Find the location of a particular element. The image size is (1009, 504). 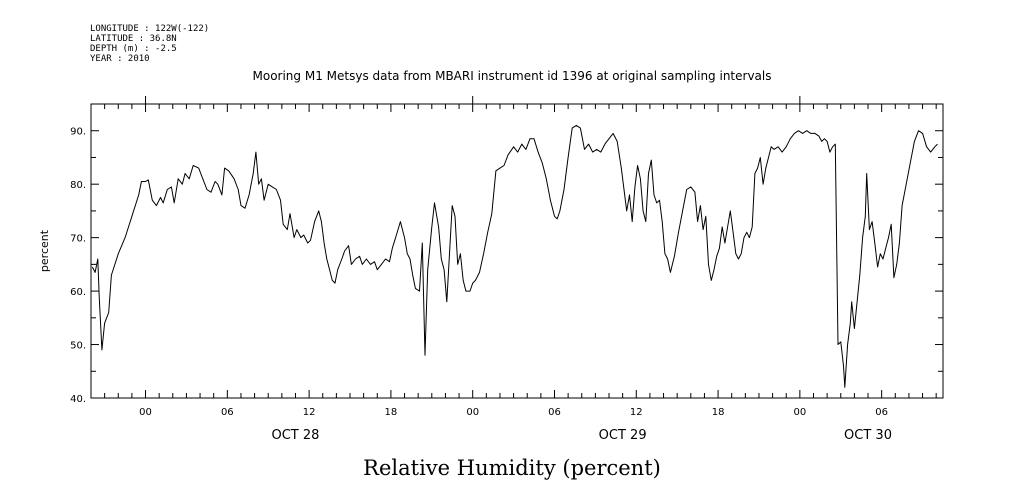

header-latitude: LATITUDE : 36.8N is located at coordinates (133, 39).